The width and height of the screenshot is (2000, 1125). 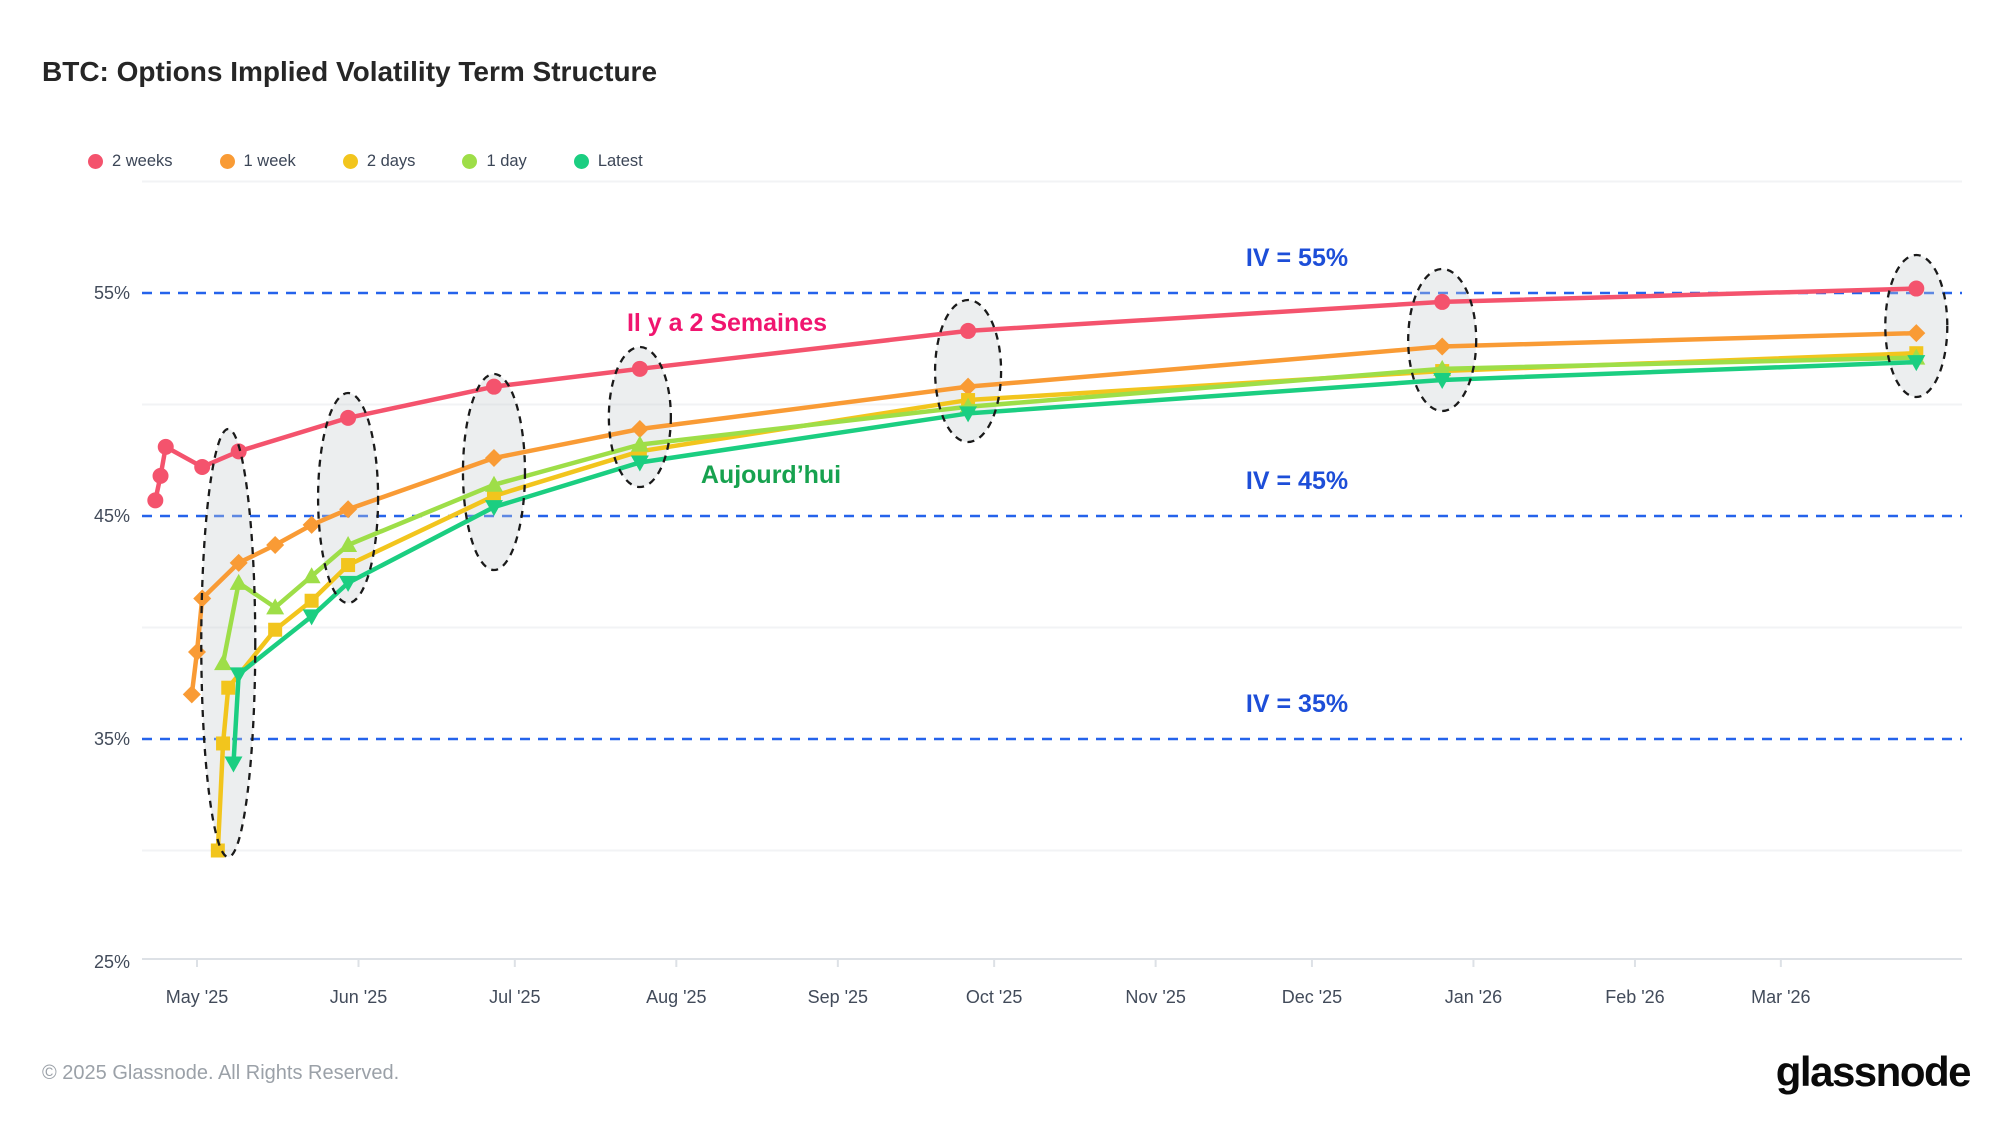 What do you see at coordinates (1155, 997) in the screenshot?
I see `x-tick-label-6: Nov '25` at bounding box center [1155, 997].